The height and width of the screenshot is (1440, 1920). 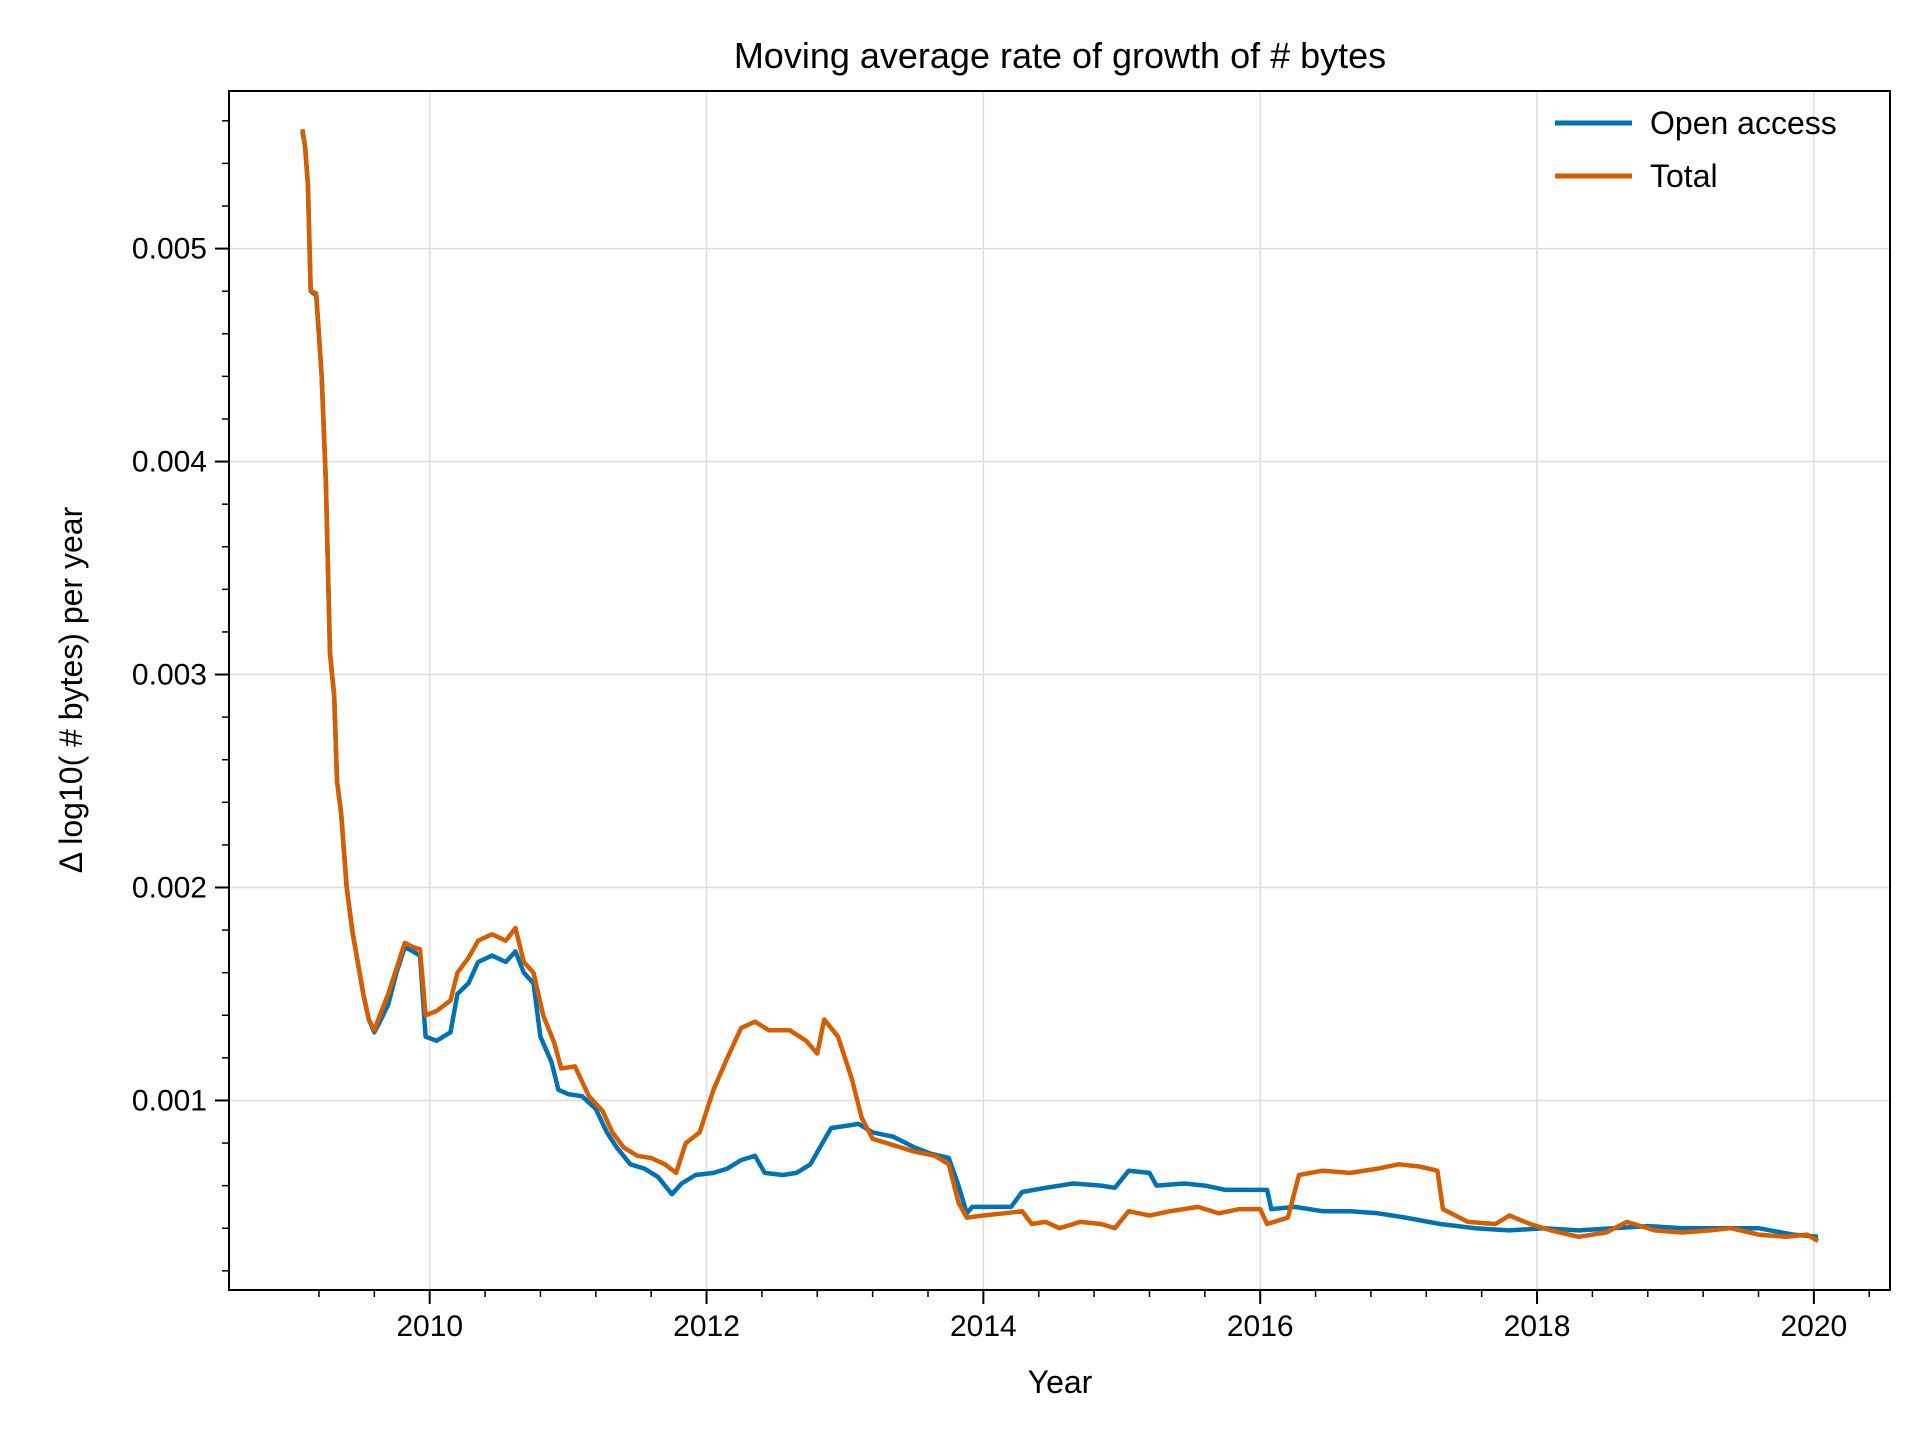 I want to click on x-tick-label-2020: 2020, so click(x=1813, y=1326).